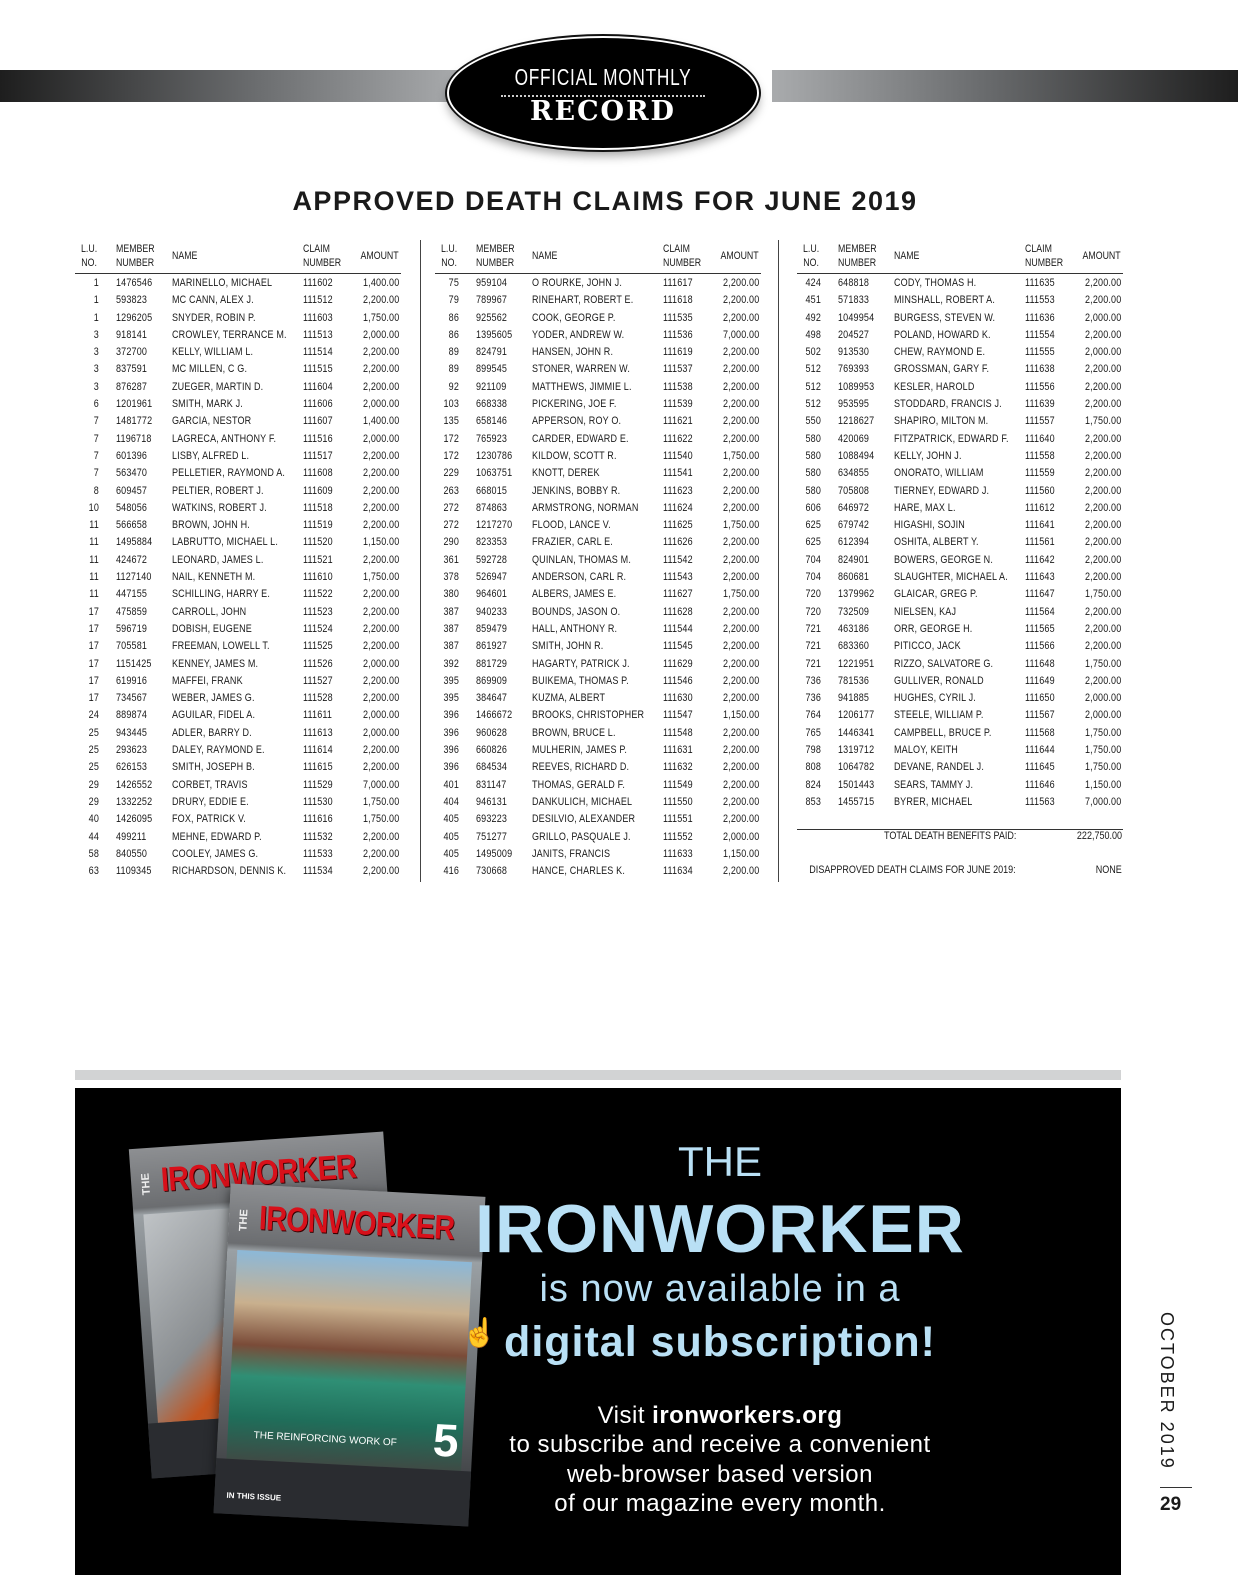 The height and width of the screenshot is (1575, 1238). Describe the element at coordinates (380, 542) in the screenshot. I see `cell-amount: 1,150.00` at that location.